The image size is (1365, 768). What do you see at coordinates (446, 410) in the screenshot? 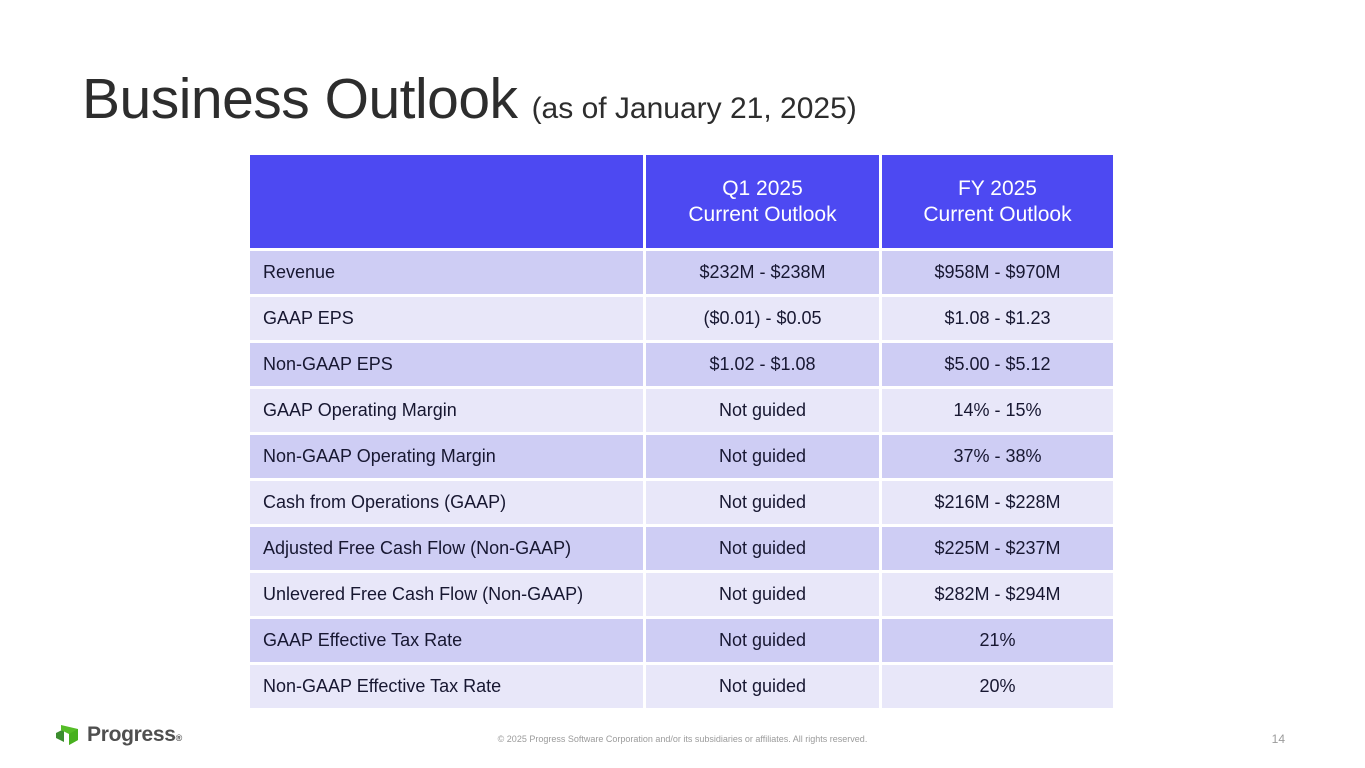
I see `row-label: GAAP Operating Margin` at bounding box center [446, 410].